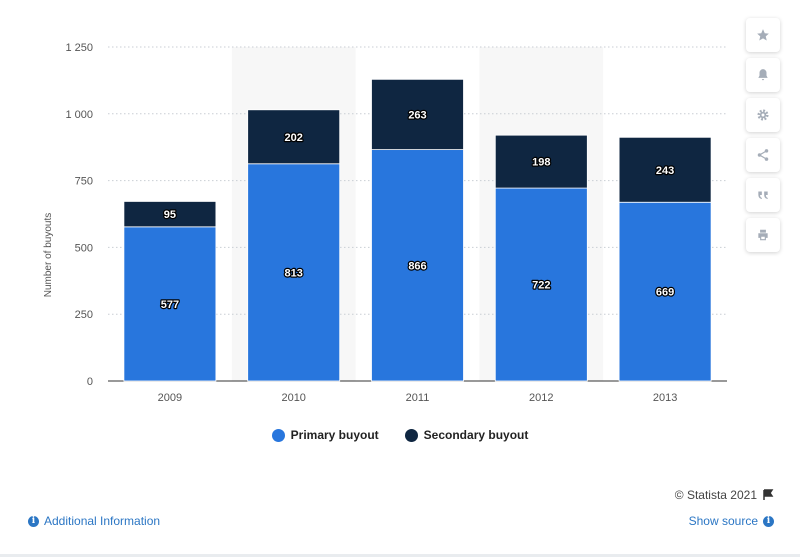 The height and width of the screenshot is (557, 800). What do you see at coordinates (79, 215) in the screenshot?
I see `y-axis-ticks: 0 250 500 750 1 000 1 250` at bounding box center [79, 215].